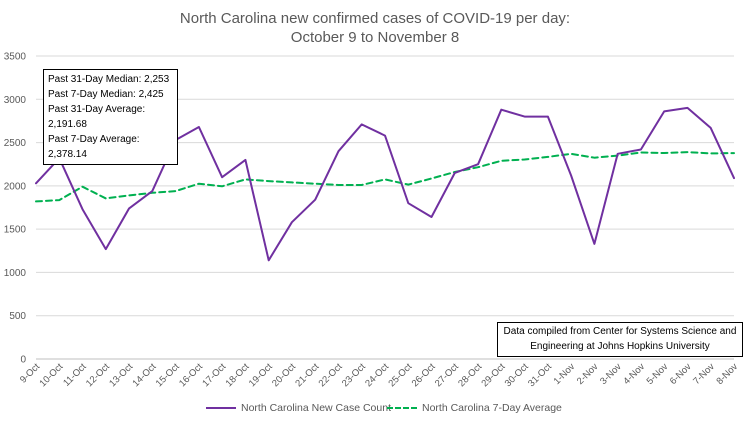 This screenshot has width=750, height=422. Describe the element at coordinates (620, 346) in the screenshot. I see `source-note-line-2: Engineering at Johns Hopkins University` at that location.